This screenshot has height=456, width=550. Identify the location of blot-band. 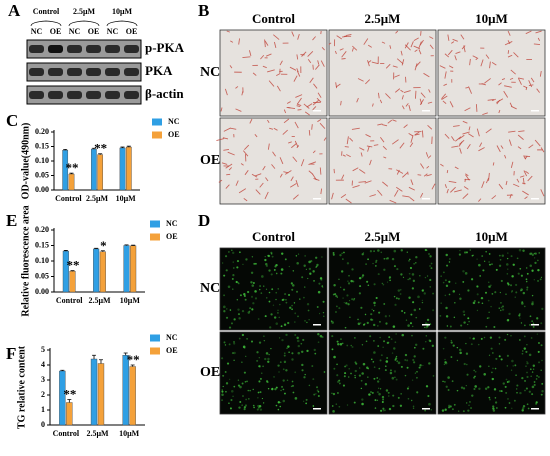
(74, 72).